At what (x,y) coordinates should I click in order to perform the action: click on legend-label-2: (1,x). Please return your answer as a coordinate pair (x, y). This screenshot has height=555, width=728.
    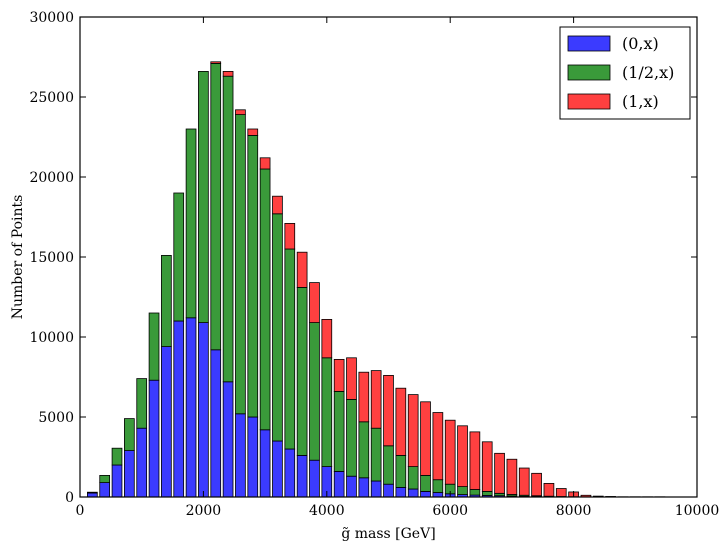
    Looking at the image, I should click on (640, 101).